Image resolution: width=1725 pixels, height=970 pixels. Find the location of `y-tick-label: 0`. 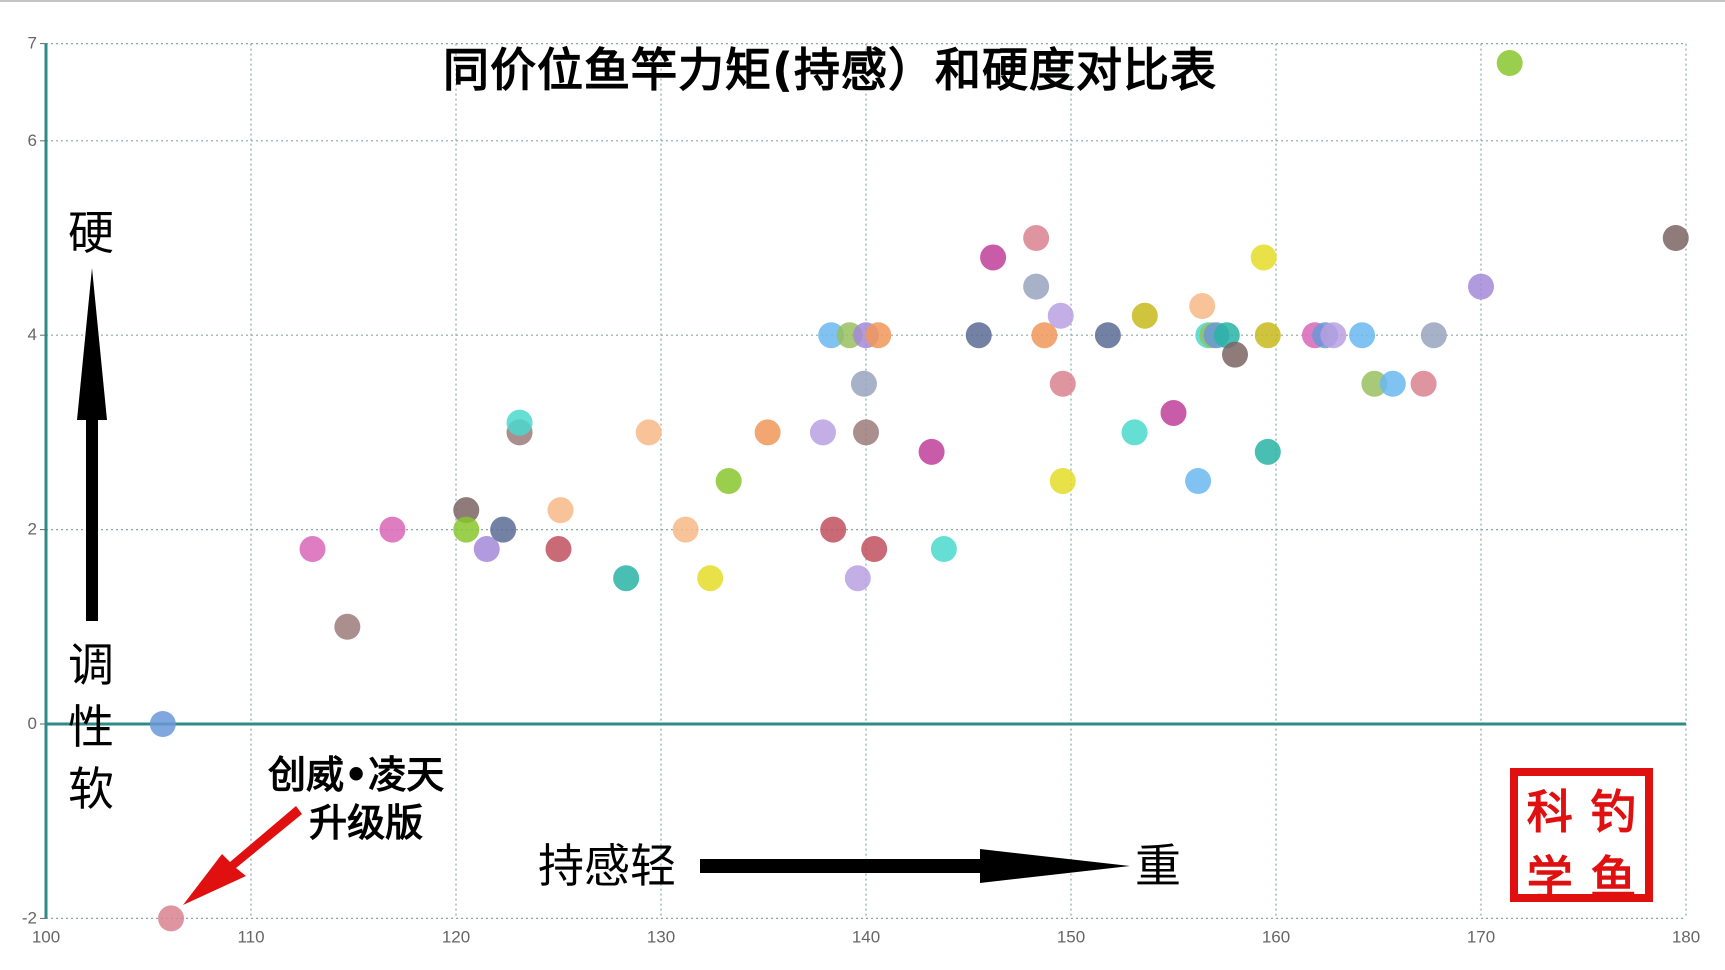

y-tick-label: 0 is located at coordinates (32, 723).